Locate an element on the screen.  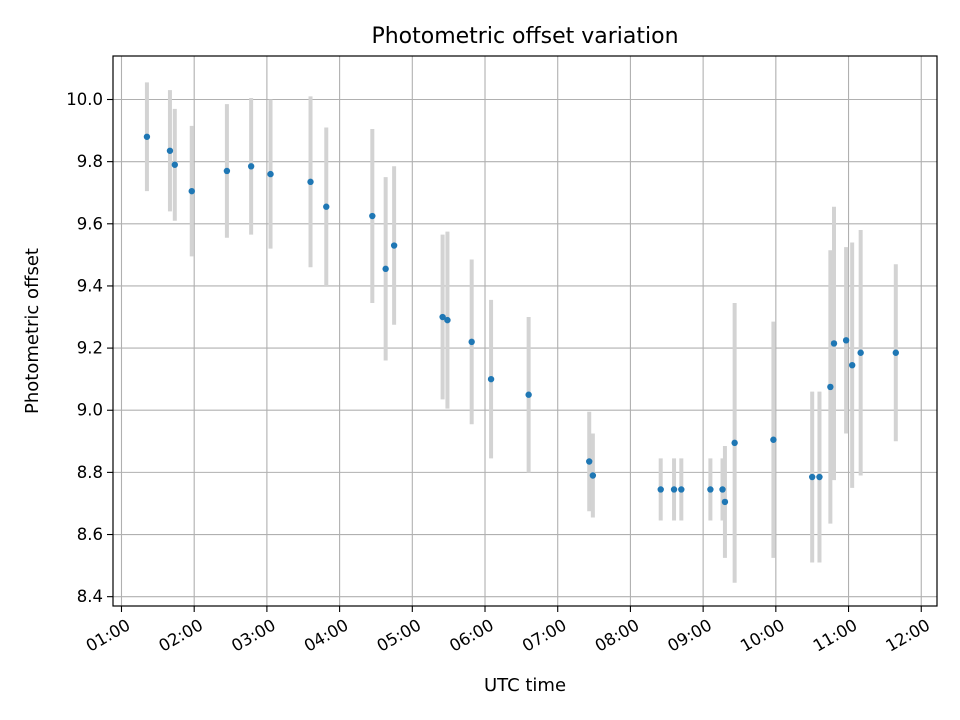
y-tick-label: 9.2 is located at coordinates (90, 348).